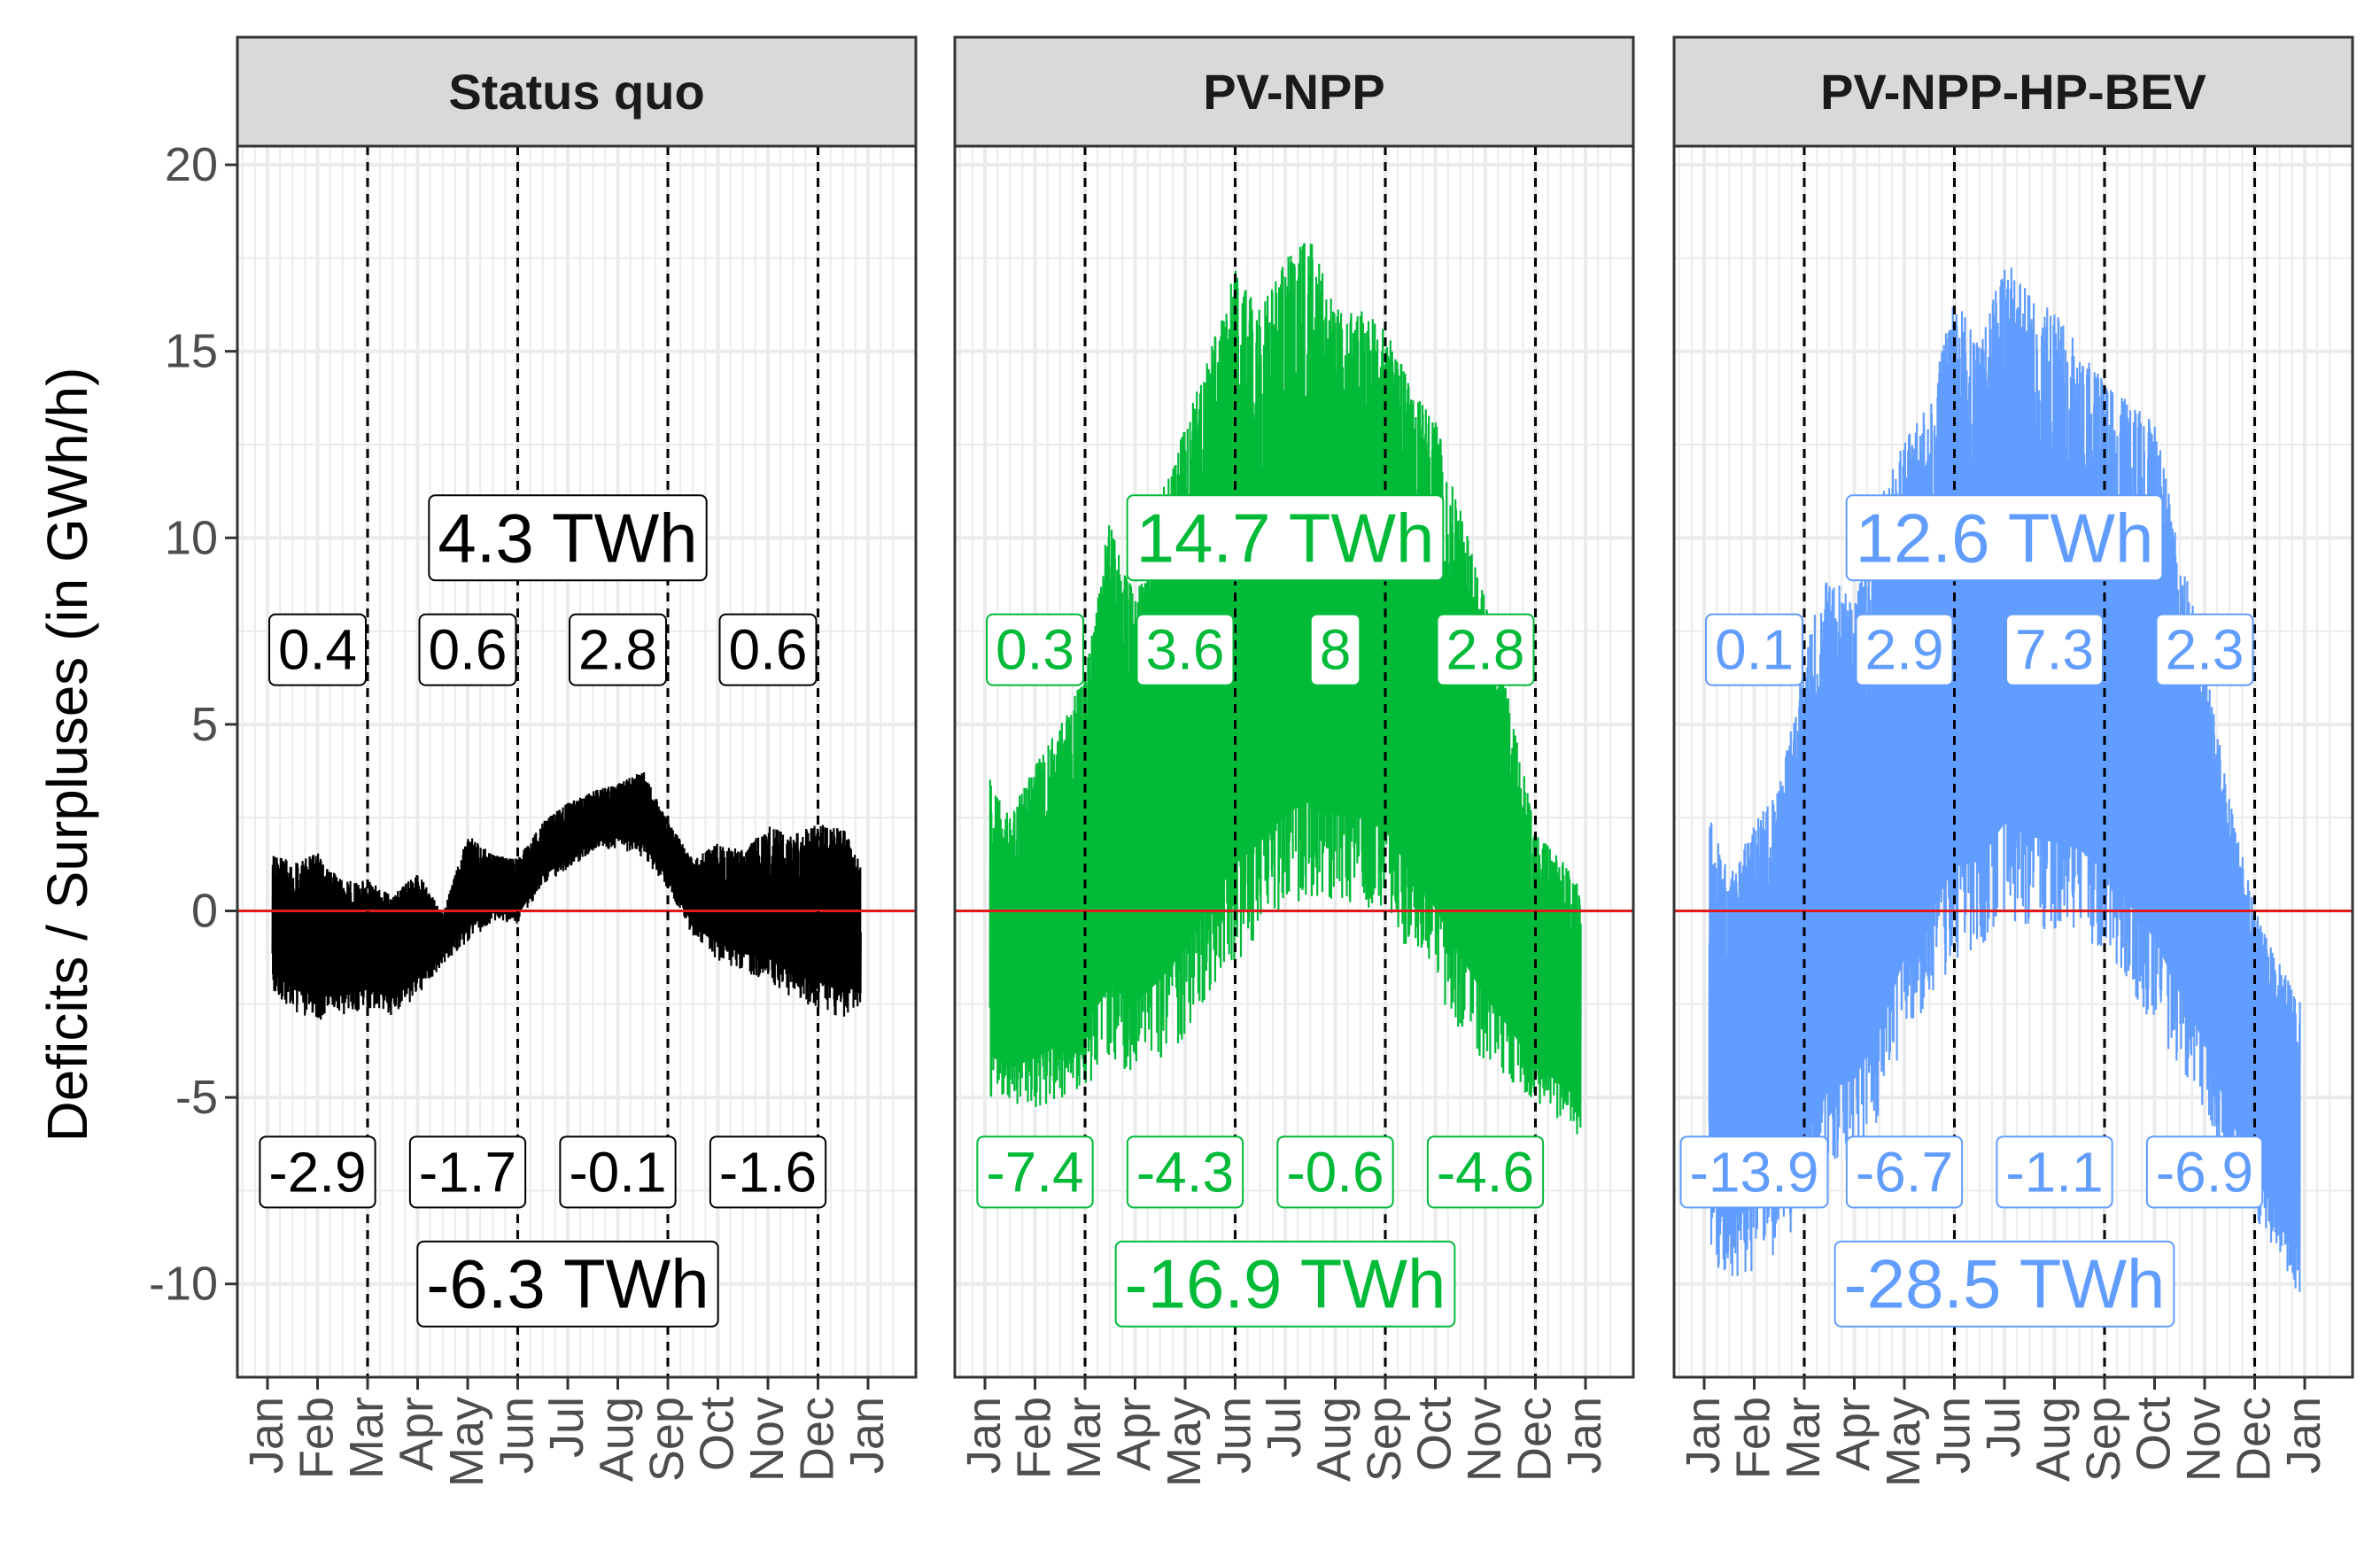 This screenshot has height=1557, width=2380. I want to click on season-deficit-label: -13.9, so click(1754, 1172).